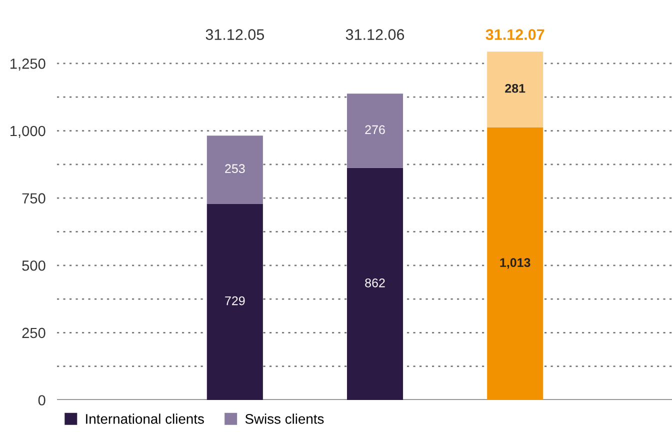 Image resolution: width=672 pixels, height=434 pixels. I want to click on x-tick-label: 31.12.07, so click(515, 34).